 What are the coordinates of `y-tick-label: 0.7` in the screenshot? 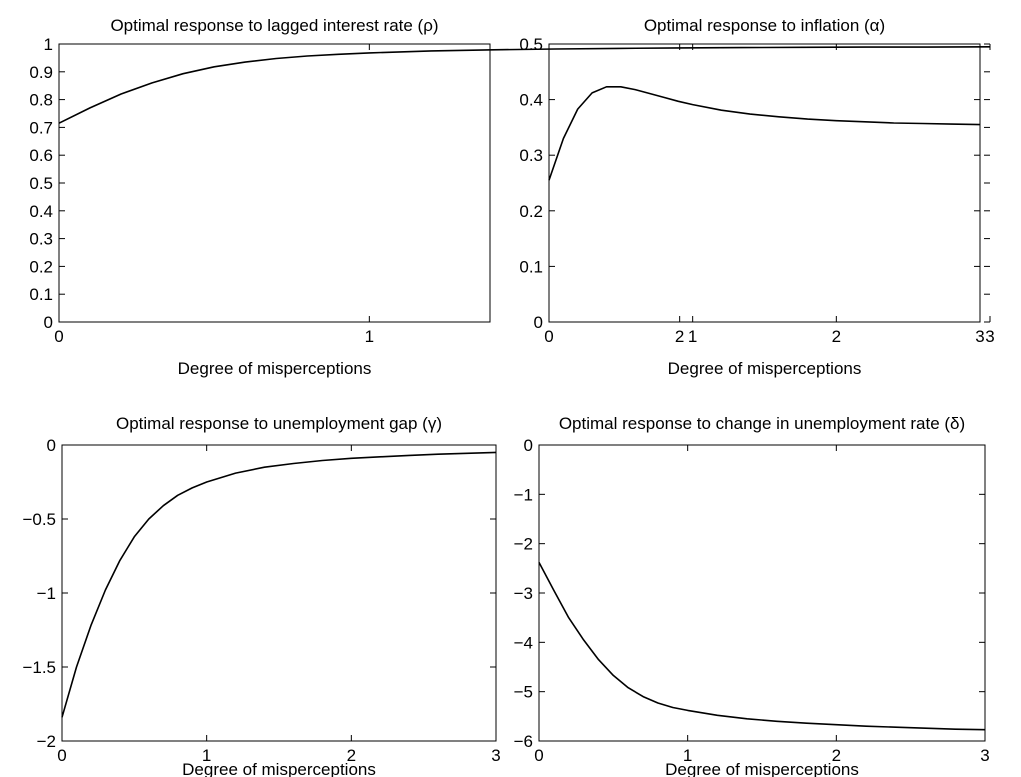 It's located at (41, 127).